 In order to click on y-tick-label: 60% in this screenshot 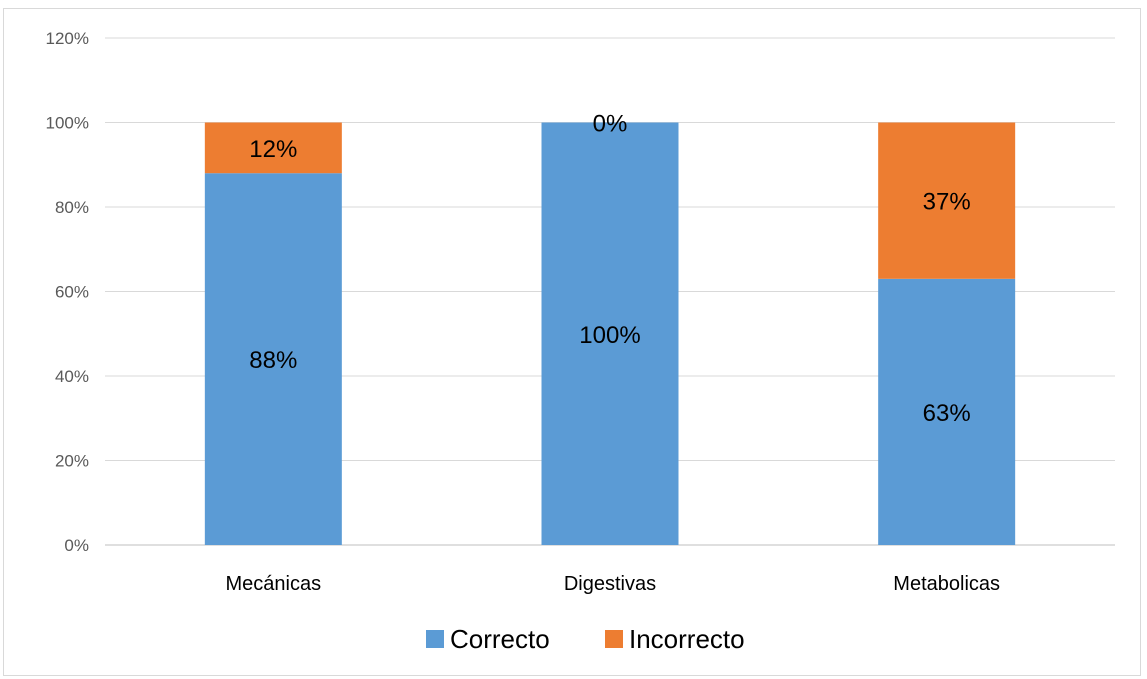, I will do `click(72, 292)`.